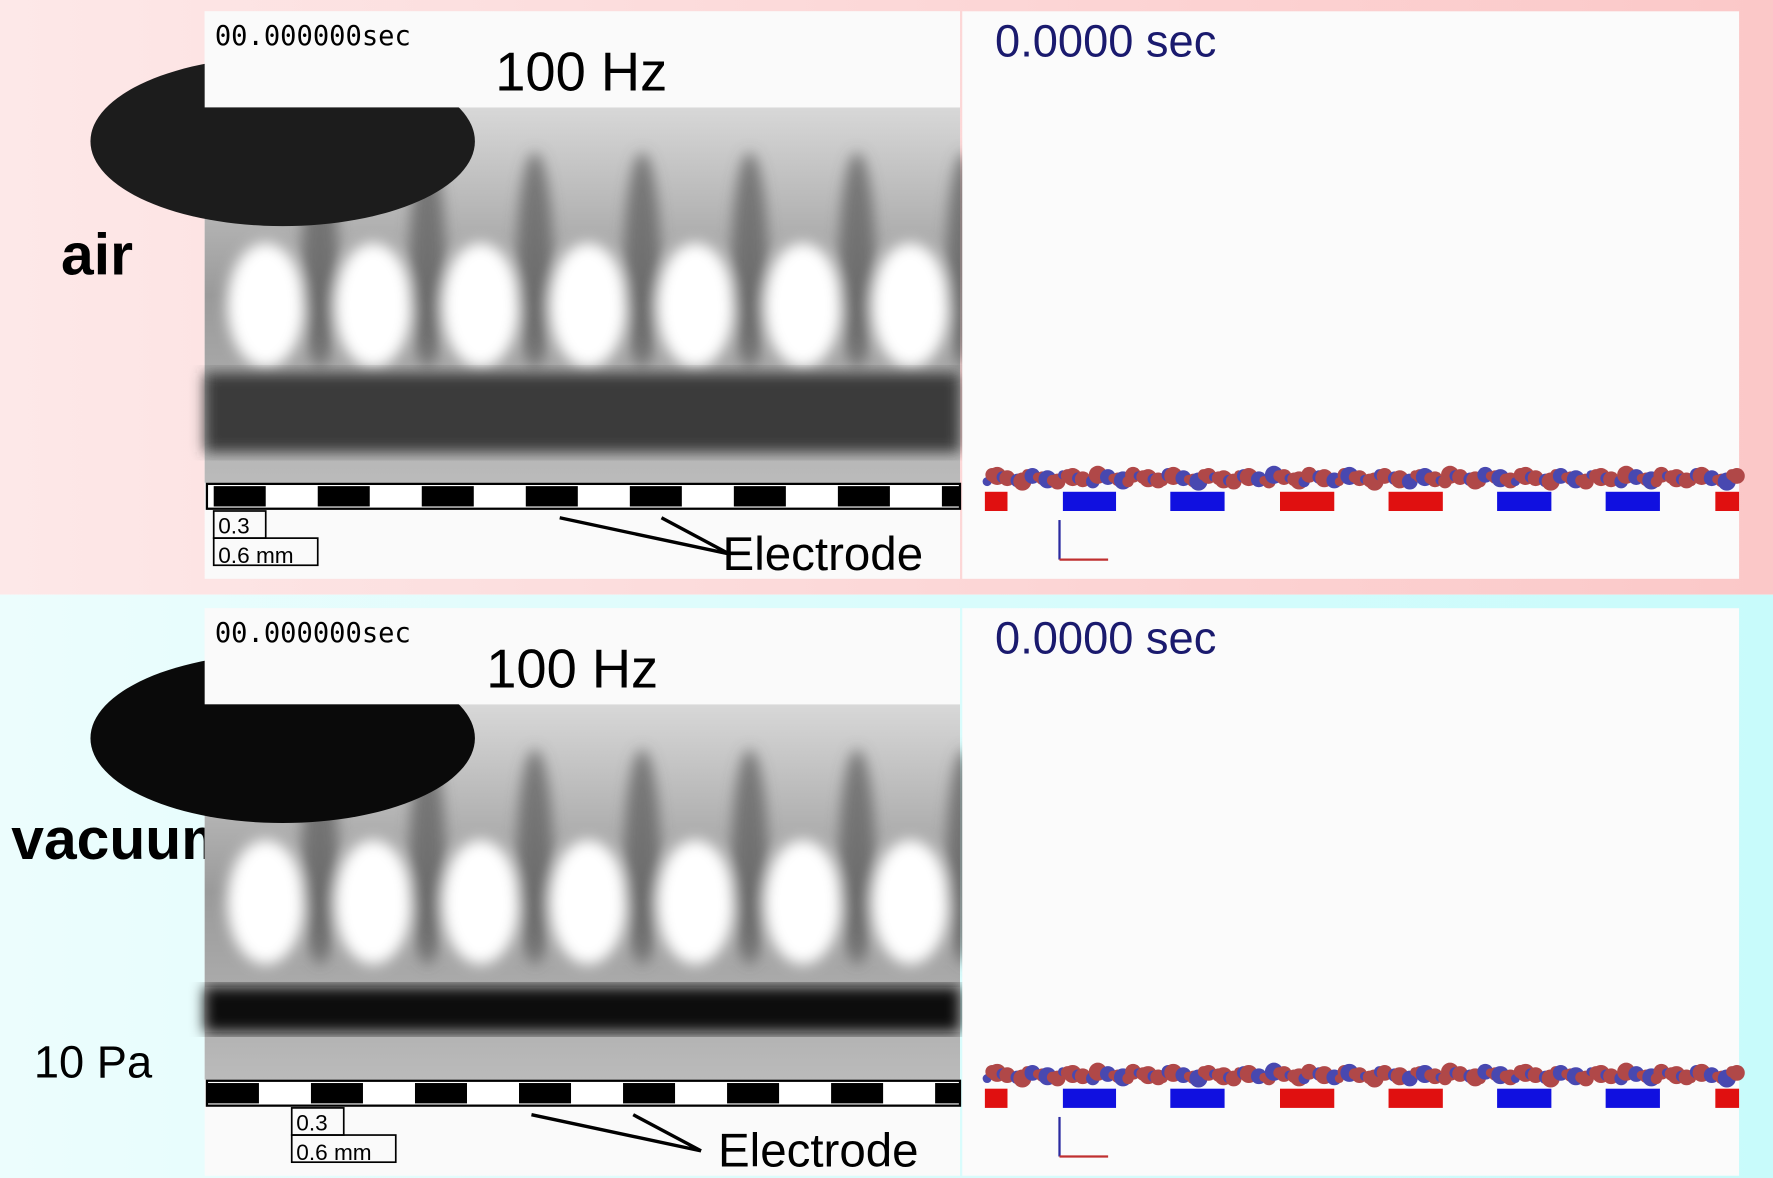  What do you see at coordinates (93, 1061) in the screenshot?
I see `pressure-label: 10 Pa` at bounding box center [93, 1061].